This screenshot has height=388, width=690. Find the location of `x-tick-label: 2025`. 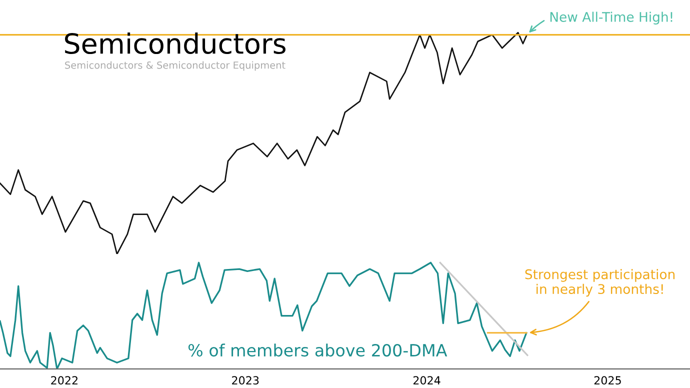

x-tick-label: 2025 is located at coordinates (607, 380).